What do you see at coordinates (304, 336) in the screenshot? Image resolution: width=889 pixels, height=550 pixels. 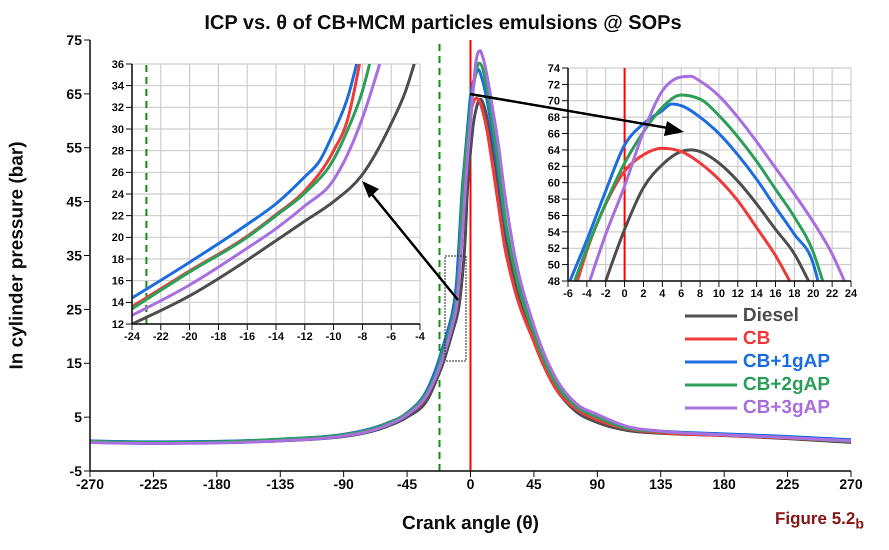 I see `x-tick-label: -12` at bounding box center [304, 336].